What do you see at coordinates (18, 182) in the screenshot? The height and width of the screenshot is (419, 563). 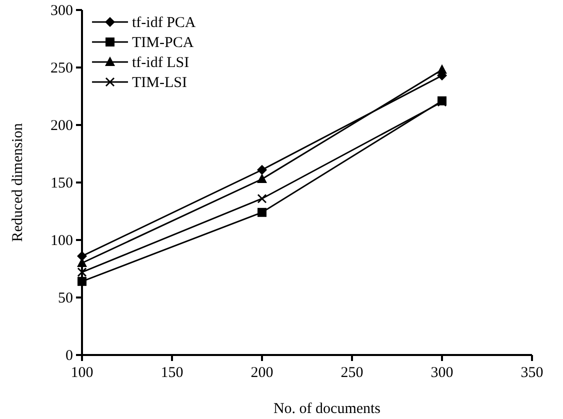 I see `y-axis-title: Reduced dimension` at bounding box center [18, 182].